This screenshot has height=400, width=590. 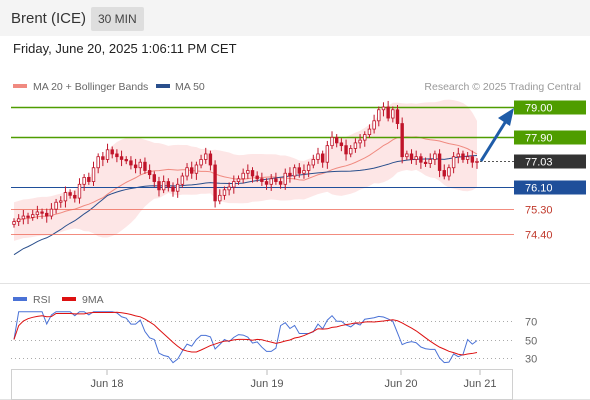 What do you see at coordinates (502, 87) in the screenshot?
I see `copyright-text: Research © 2025 Trading Central` at bounding box center [502, 87].